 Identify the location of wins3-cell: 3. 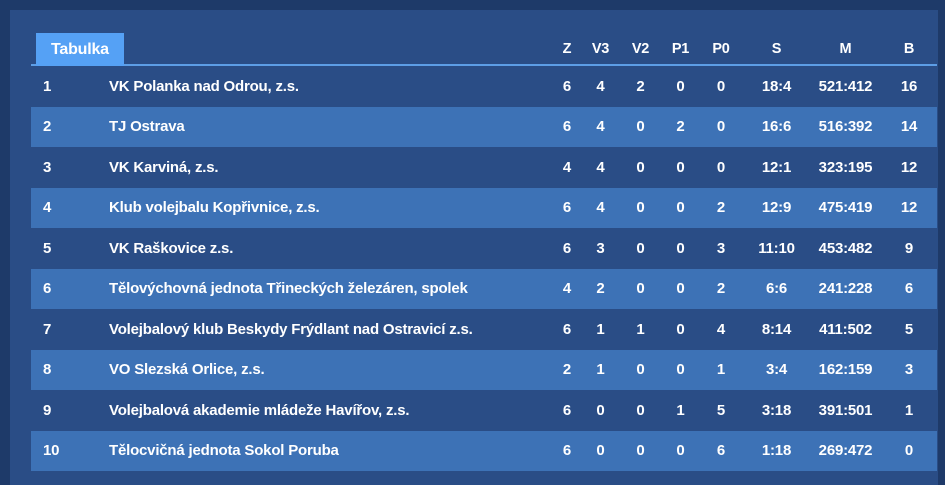
(600, 248).